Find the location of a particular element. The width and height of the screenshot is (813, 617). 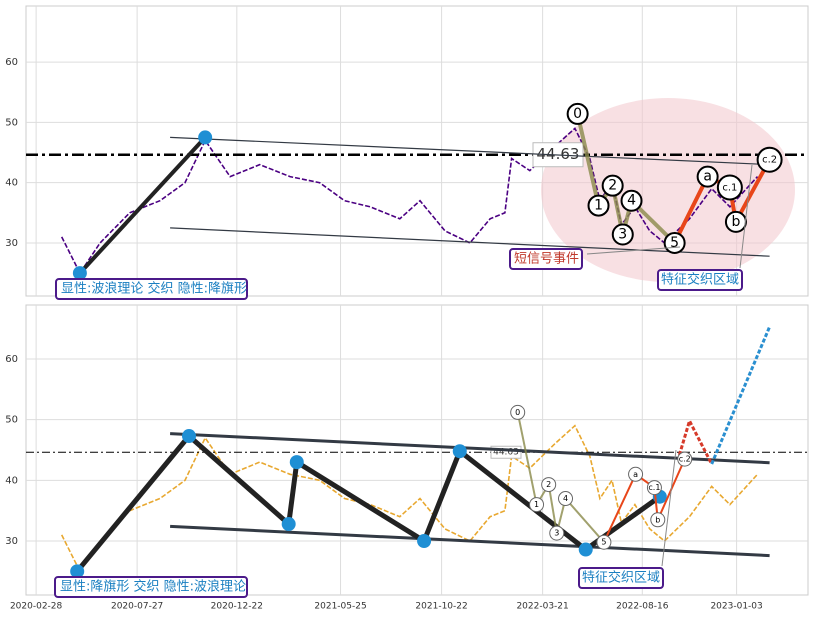

x-tick-label: 2020-02-28 is located at coordinates (36, 607).